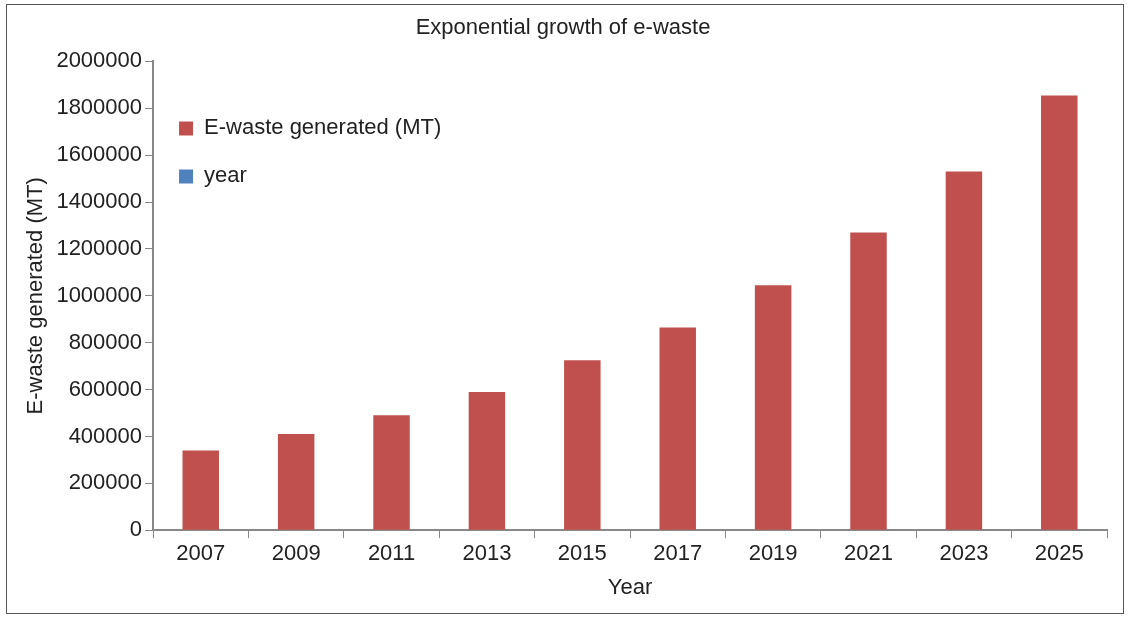 Image resolution: width=1132 pixels, height=621 pixels. I want to click on y-tick-label: 1200000, so click(99, 247).